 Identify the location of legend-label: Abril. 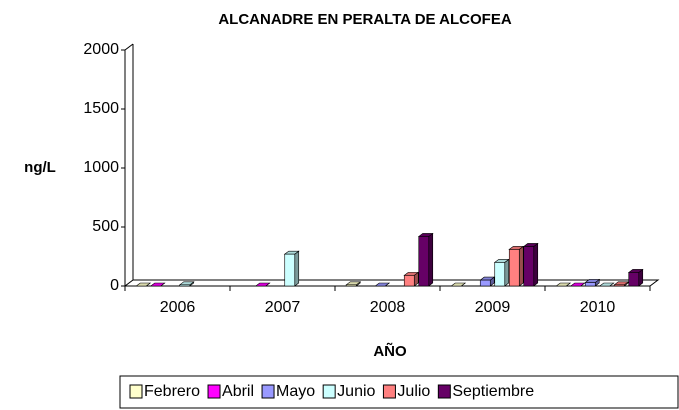
(238, 391).